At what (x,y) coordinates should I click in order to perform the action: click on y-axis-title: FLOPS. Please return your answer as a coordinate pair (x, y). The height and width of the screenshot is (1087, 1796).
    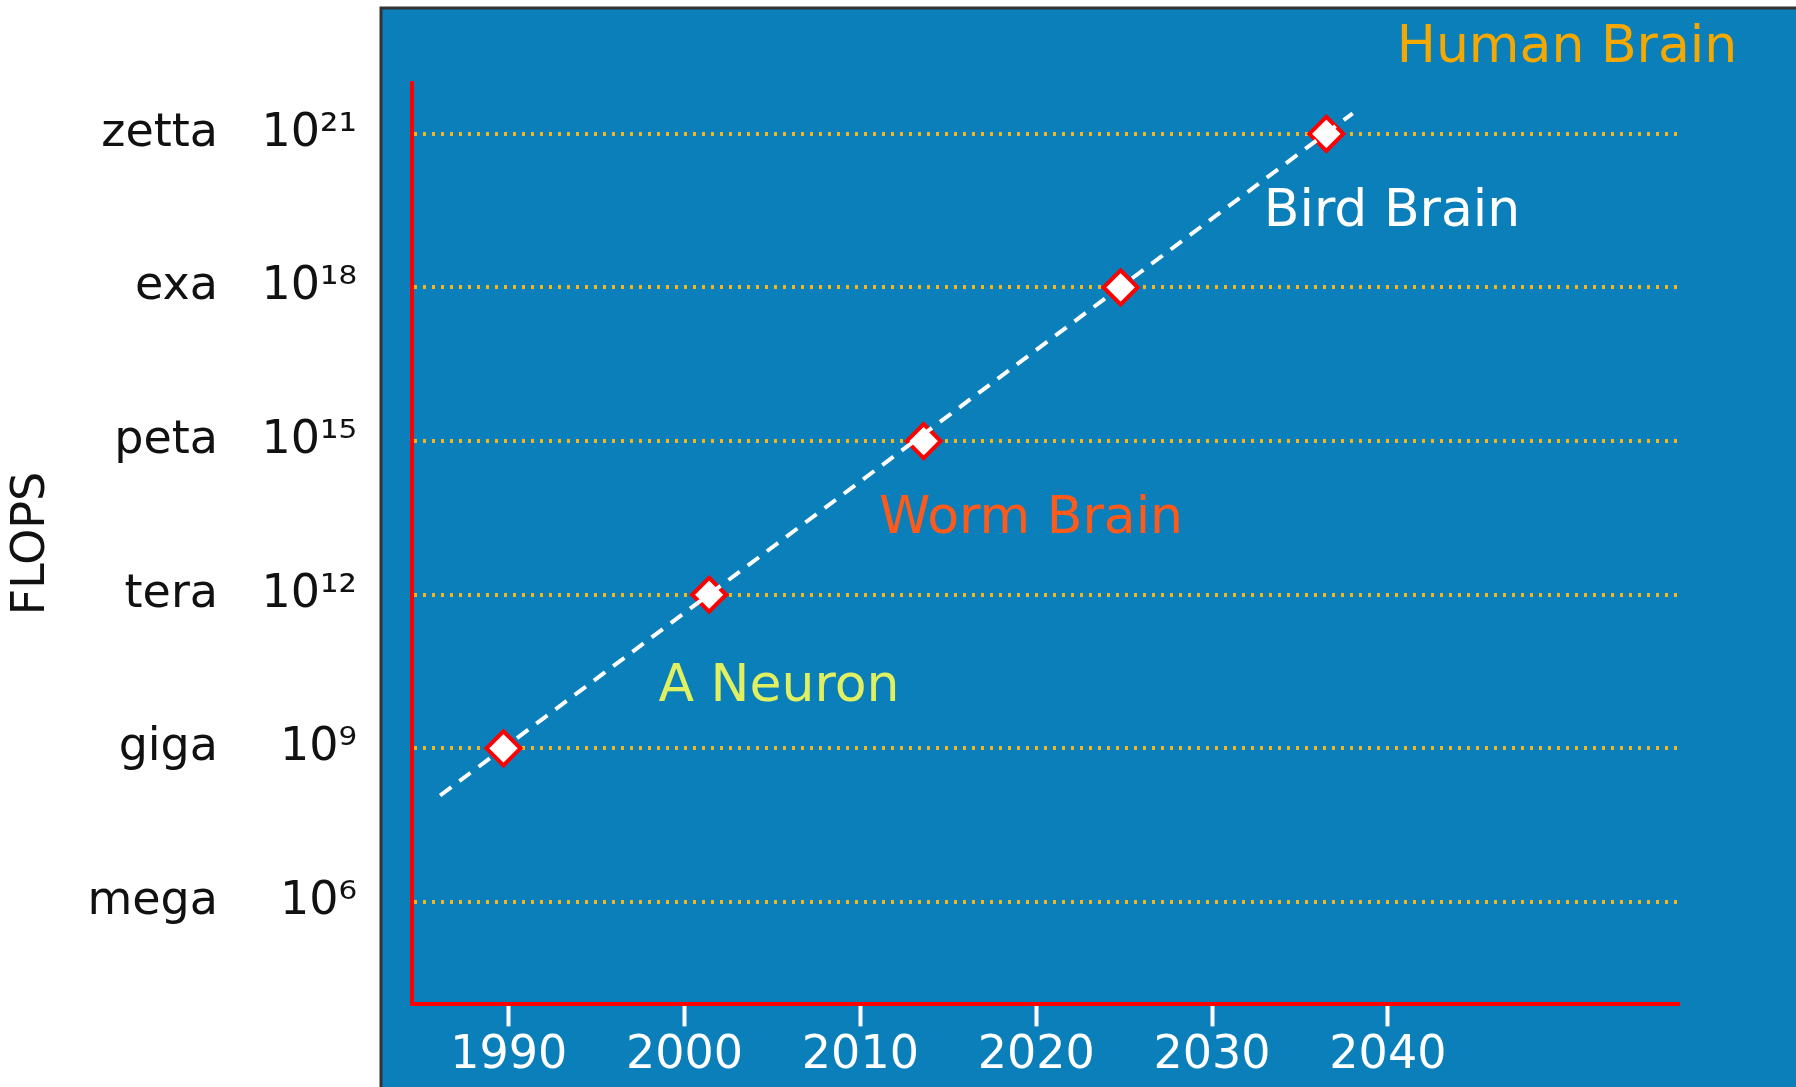
    Looking at the image, I should click on (27, 543).